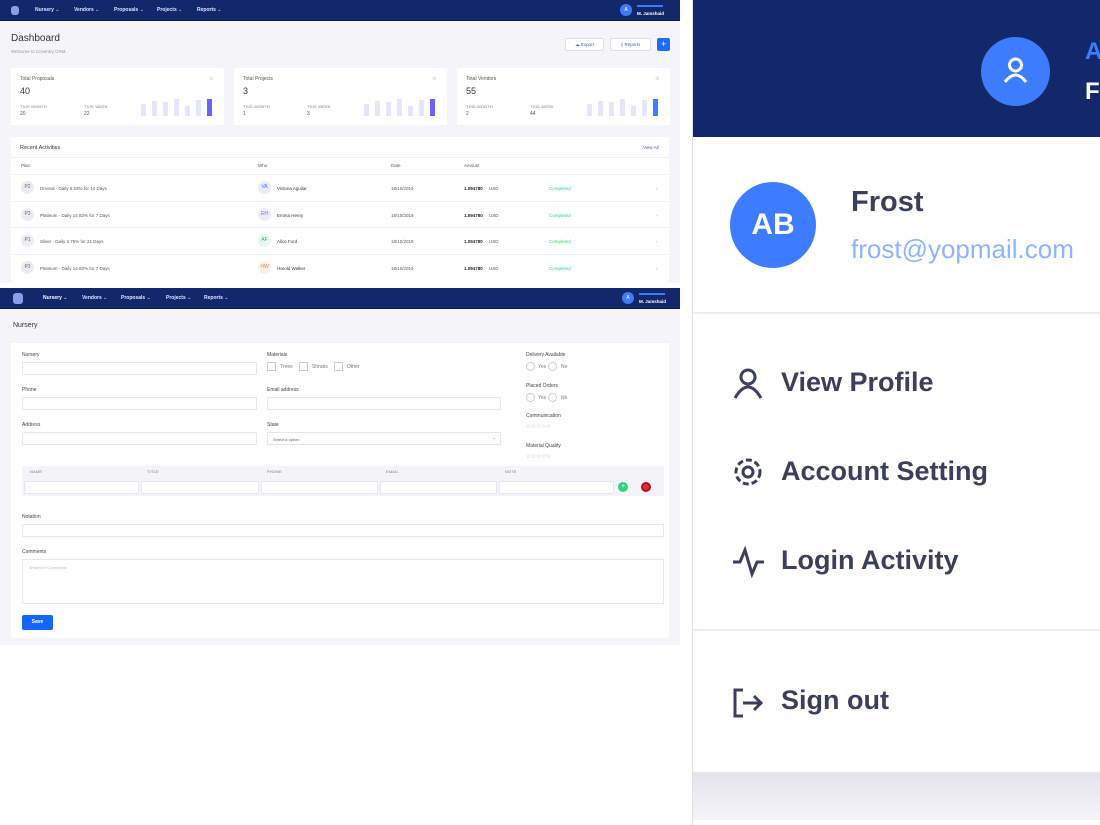 This screenshot has height=825, width=1100. What do you see at coordinates (748, 703) in the screenshot?
I see `sign-out-icon` at bounding box center [748, 703].